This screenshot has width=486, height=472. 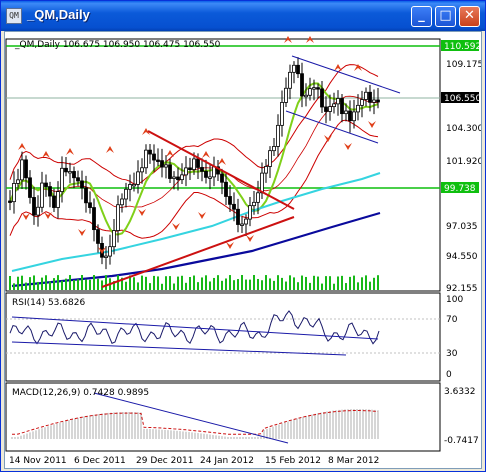 I want to click on macd-top-value: 3.6332, so click(x=460, y=392).